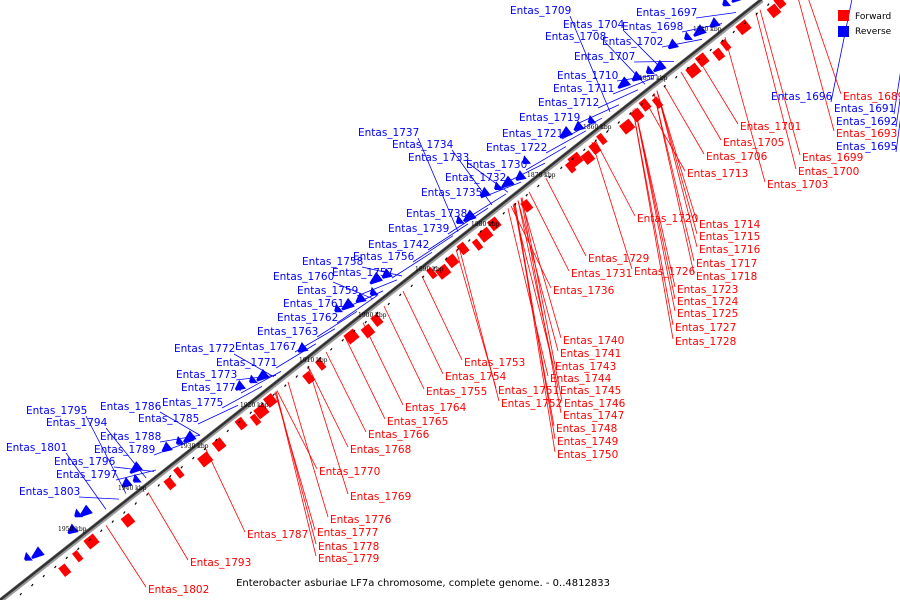 Image resolution: width=900 pixels, height=600 pixels. I want to click on tick-label: 1870 kbp, so click(541, 175).